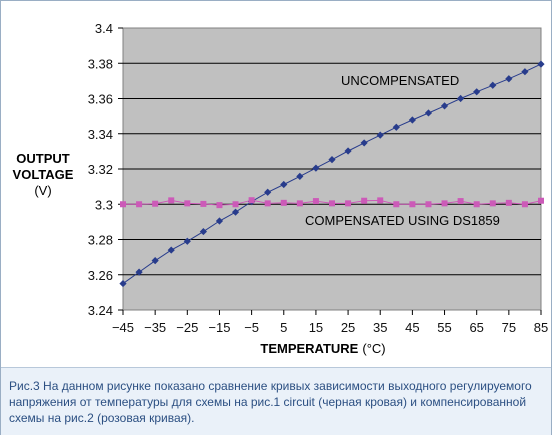 The width and height of the screenshot is (552, 435). Describe the element at coordinates (251, 327) in the screenshot. I see `x-tick-label: −5` at that location.